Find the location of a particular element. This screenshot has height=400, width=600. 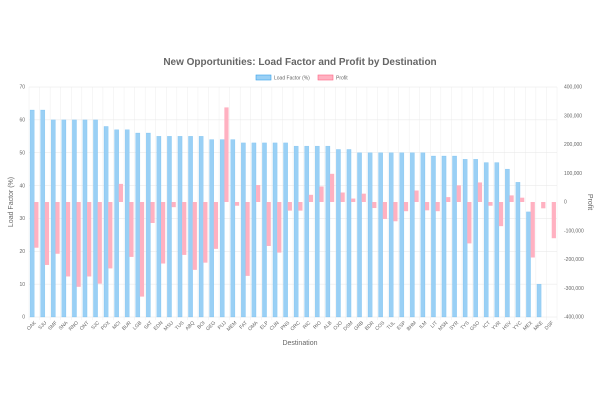

x-tick-label: BDR is located at coordinates (370, 326).